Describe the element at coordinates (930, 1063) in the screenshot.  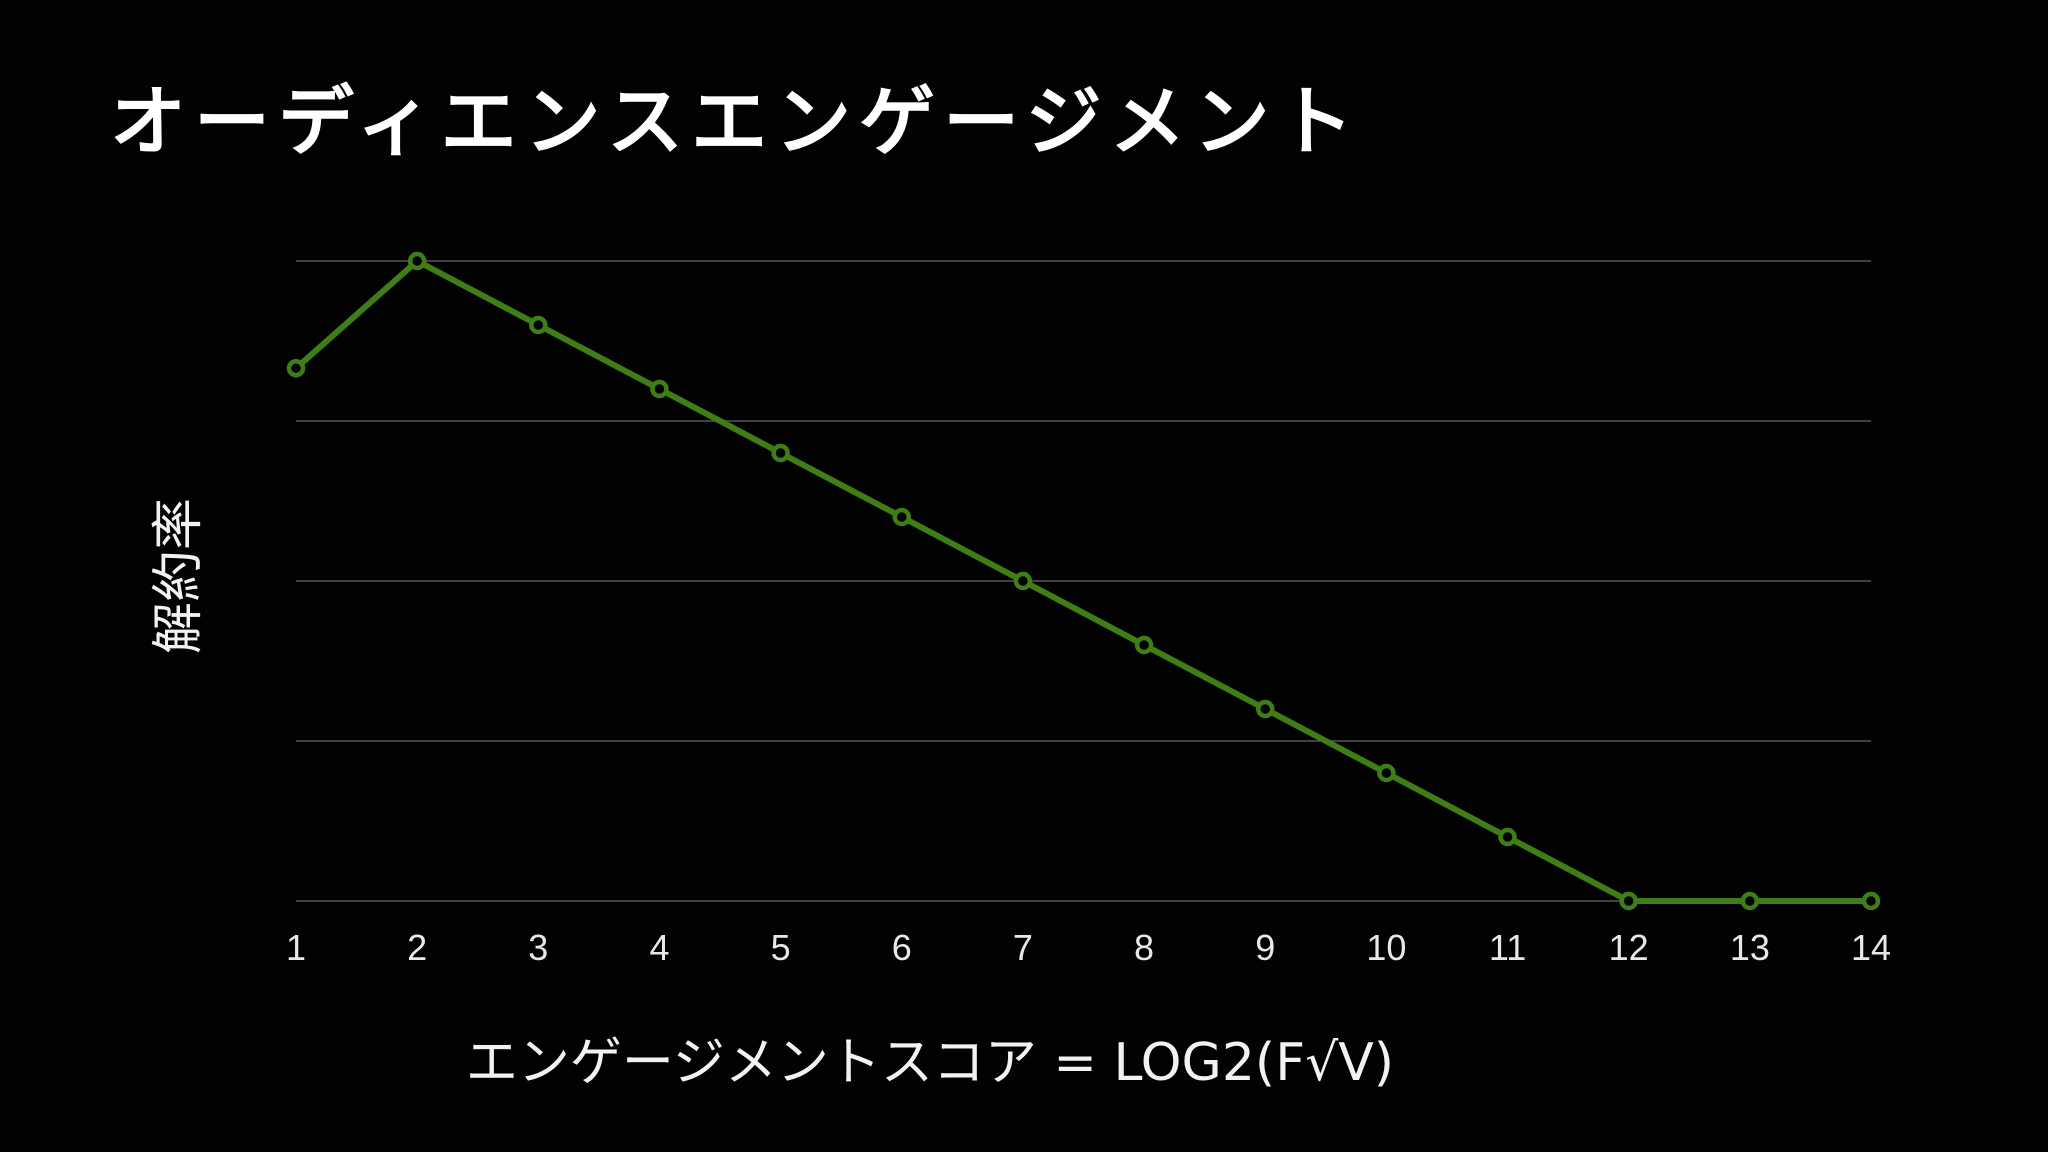
I see `x-axis-label: エンゲージメントスコア = LOG2(F√V)` at that location.